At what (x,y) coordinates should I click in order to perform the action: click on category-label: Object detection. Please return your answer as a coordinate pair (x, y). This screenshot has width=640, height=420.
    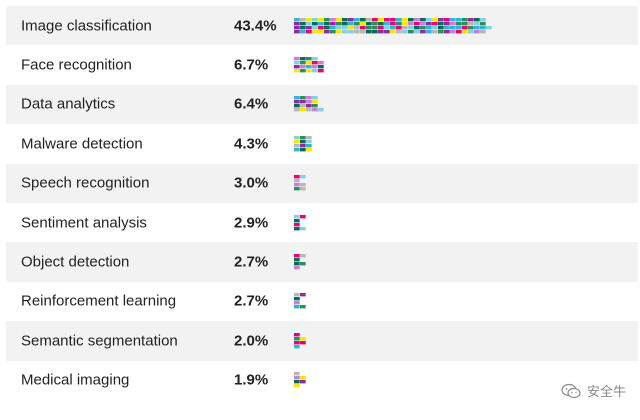
    Looking at the image, I should click on (75, 262).